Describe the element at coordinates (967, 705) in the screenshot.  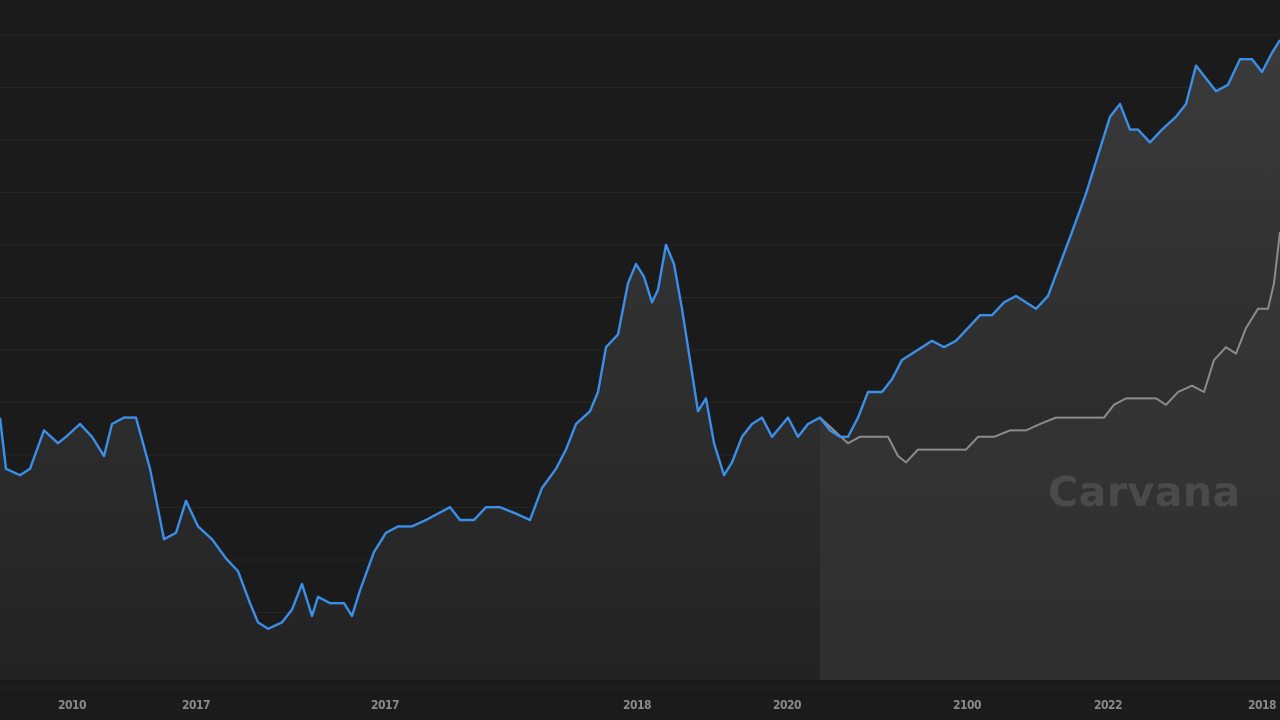
I see `x-tick-label: 2100` at that location.